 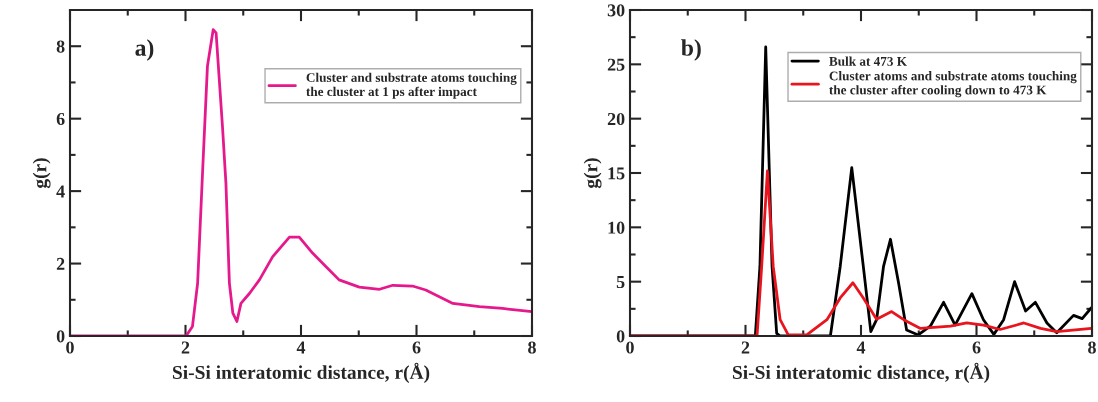 What do you see at coordinates (616, 10) in the screenshot?
I see `y-tick-label: 30` at bounding box center [616, 10].